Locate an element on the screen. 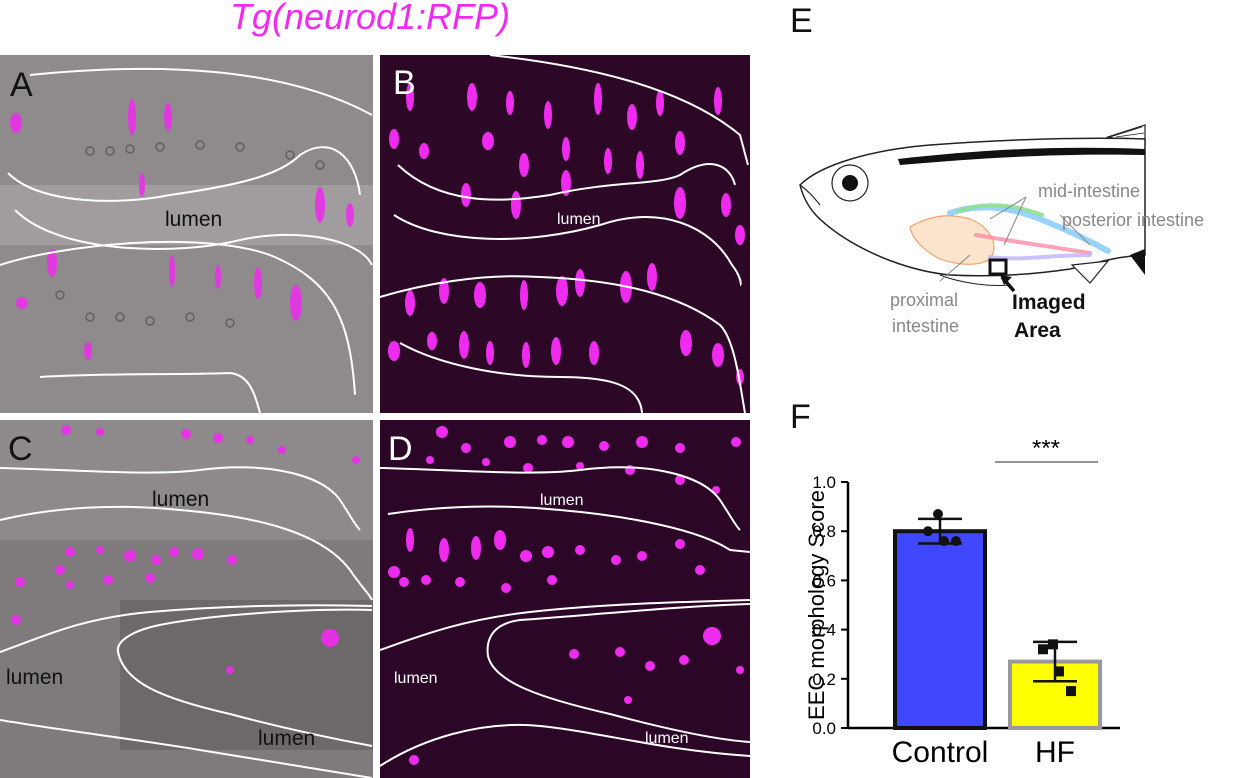 This screenshot has height=778, width=1234. x-category-label: Control is located at coordinates (940, 752).